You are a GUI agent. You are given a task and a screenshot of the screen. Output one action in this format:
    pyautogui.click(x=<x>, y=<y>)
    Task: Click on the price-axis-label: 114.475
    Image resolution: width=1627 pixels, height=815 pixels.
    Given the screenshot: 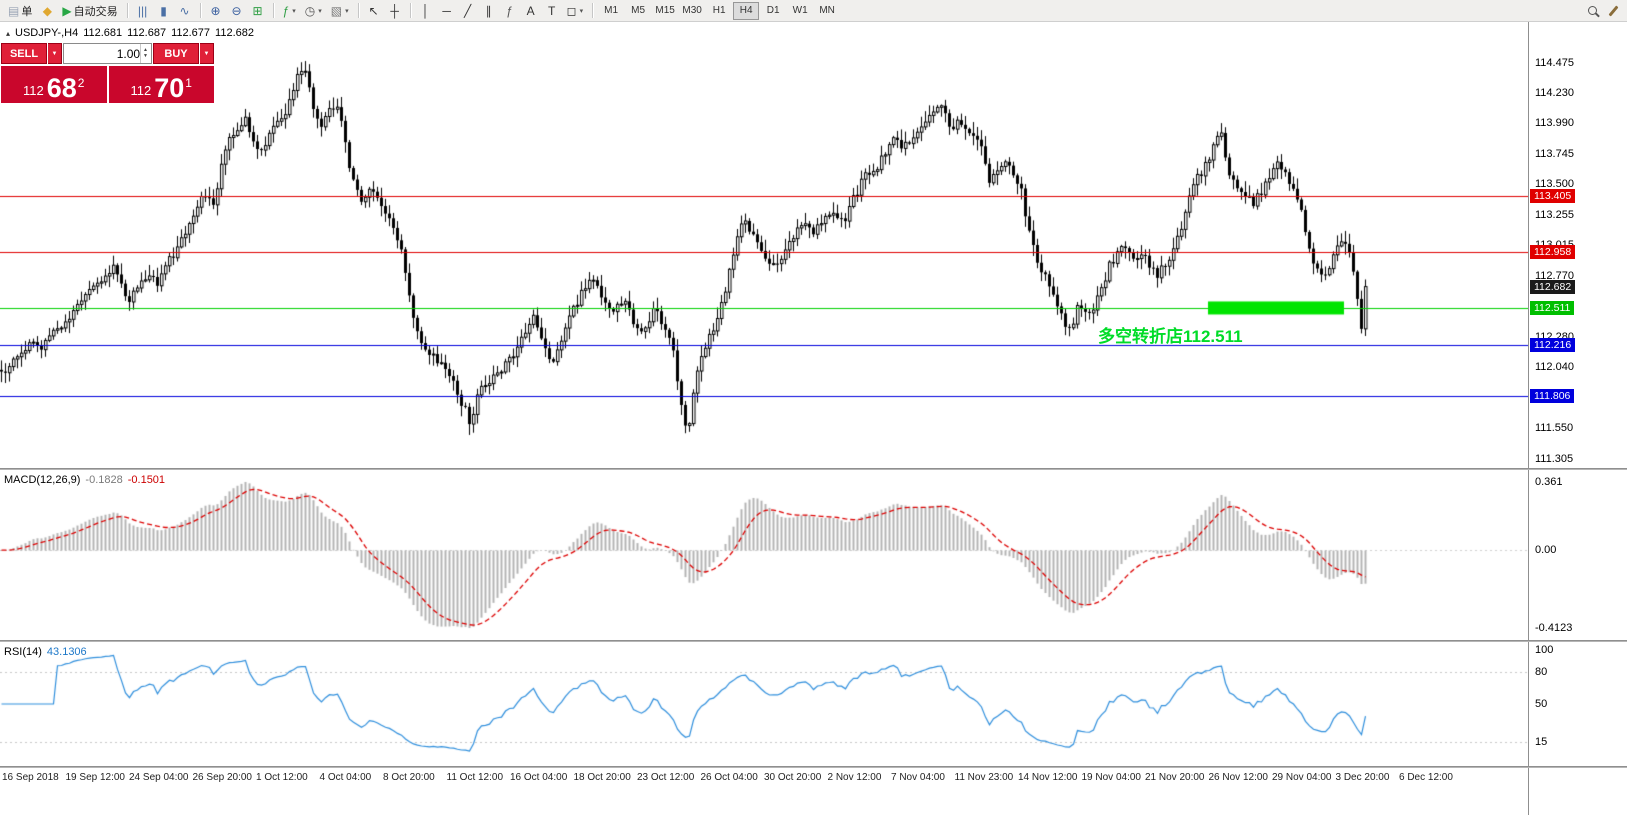 What is the action you would take?
    pyautogui.click(x=1554, y=62)
    